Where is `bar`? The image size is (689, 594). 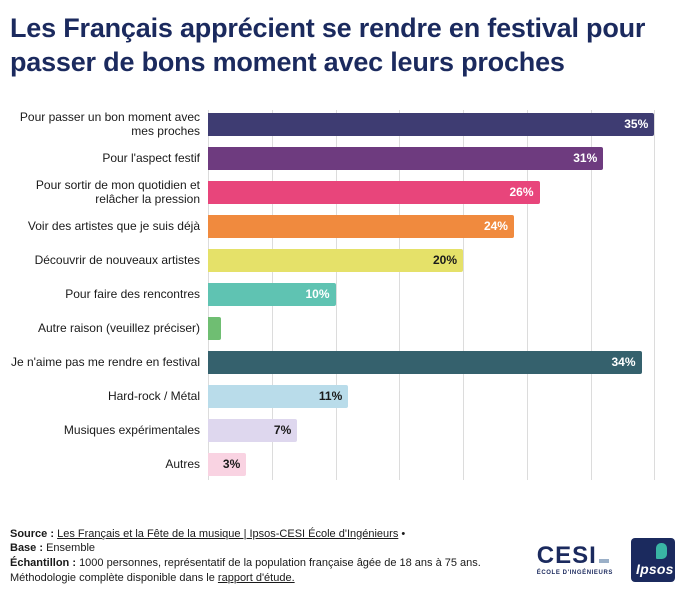
bar is located at coordinates (214, 328).